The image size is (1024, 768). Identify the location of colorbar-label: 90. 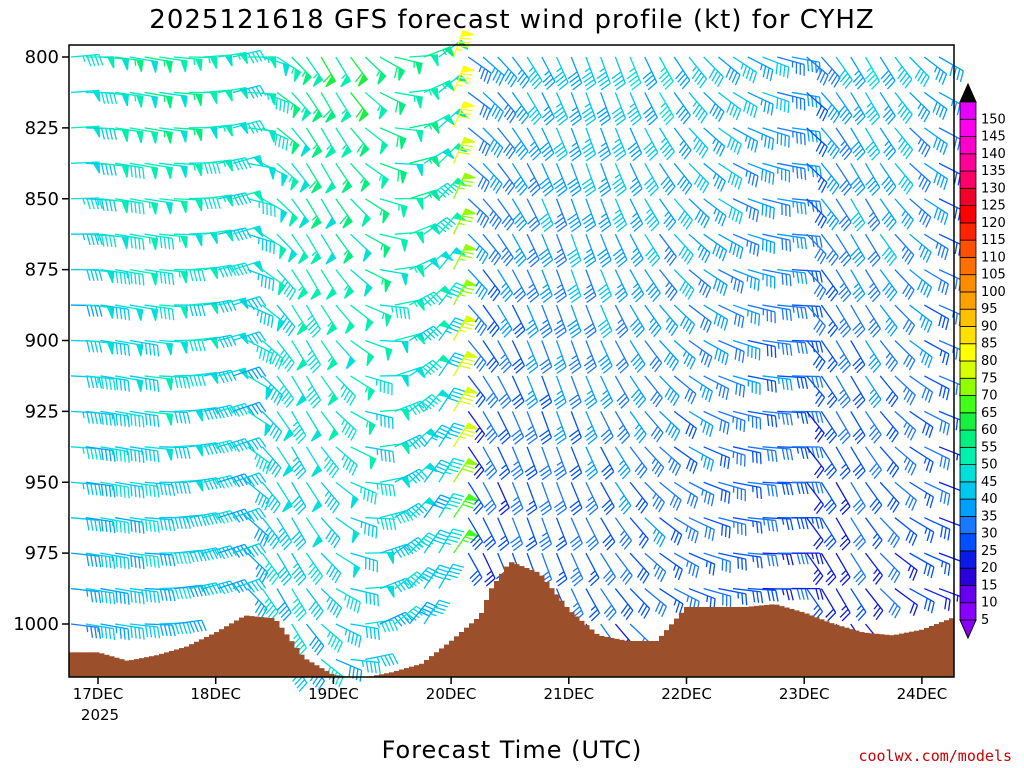
(989, 326).